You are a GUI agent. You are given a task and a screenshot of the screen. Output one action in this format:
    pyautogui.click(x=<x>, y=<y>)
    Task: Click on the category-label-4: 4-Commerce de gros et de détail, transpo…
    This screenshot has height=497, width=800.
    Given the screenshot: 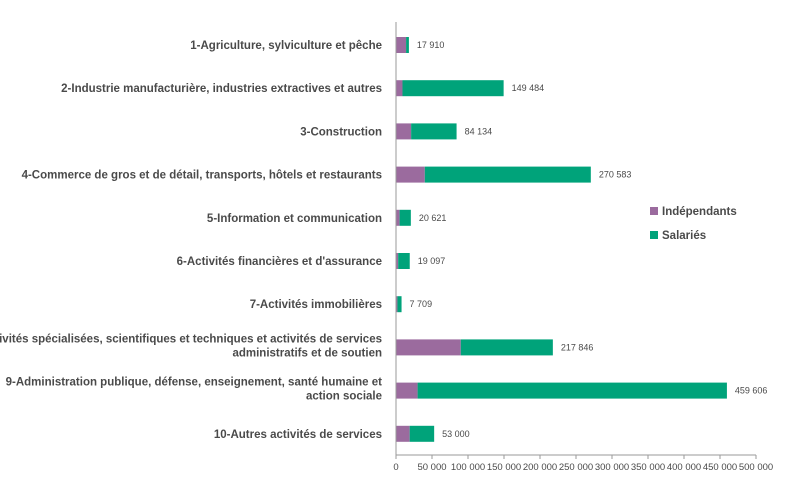 What is the action you would take?
    pyautogui.click(x=202, y=176)
    